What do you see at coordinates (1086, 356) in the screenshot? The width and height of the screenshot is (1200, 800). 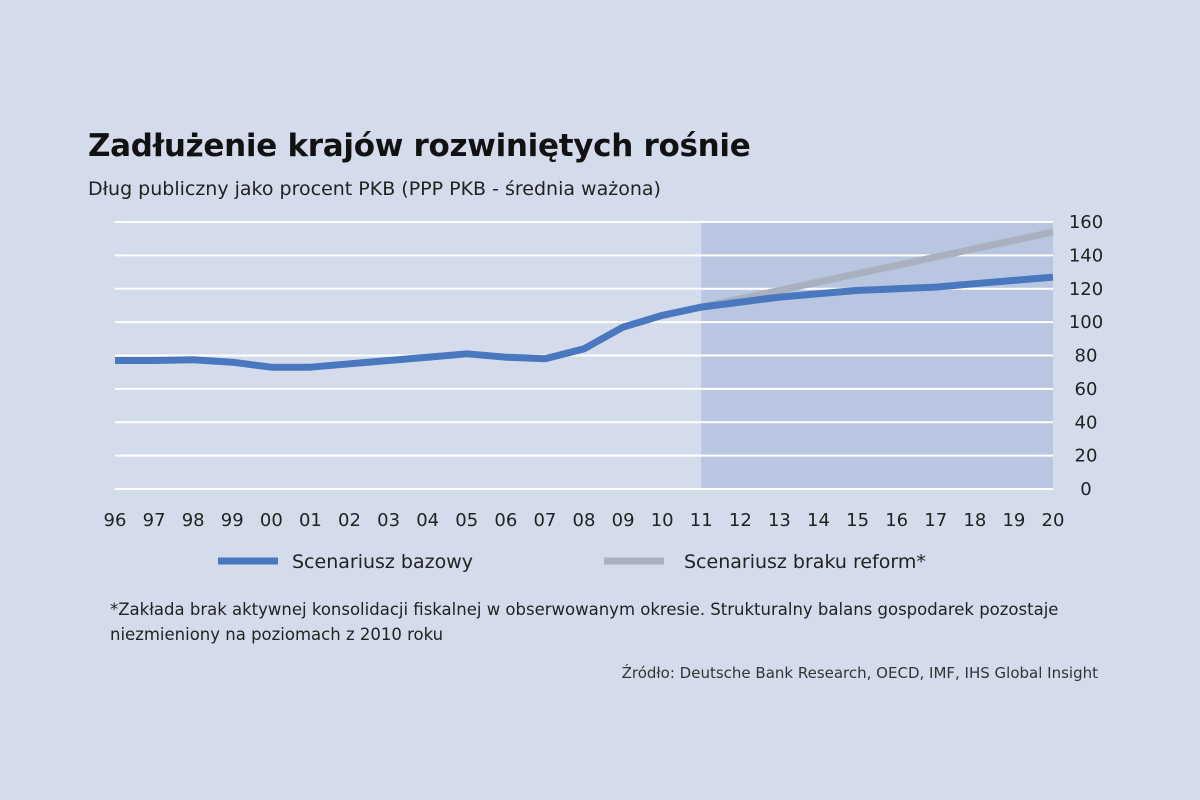 I see `y-tick-label: 80` at bounding box center [1086, 356].